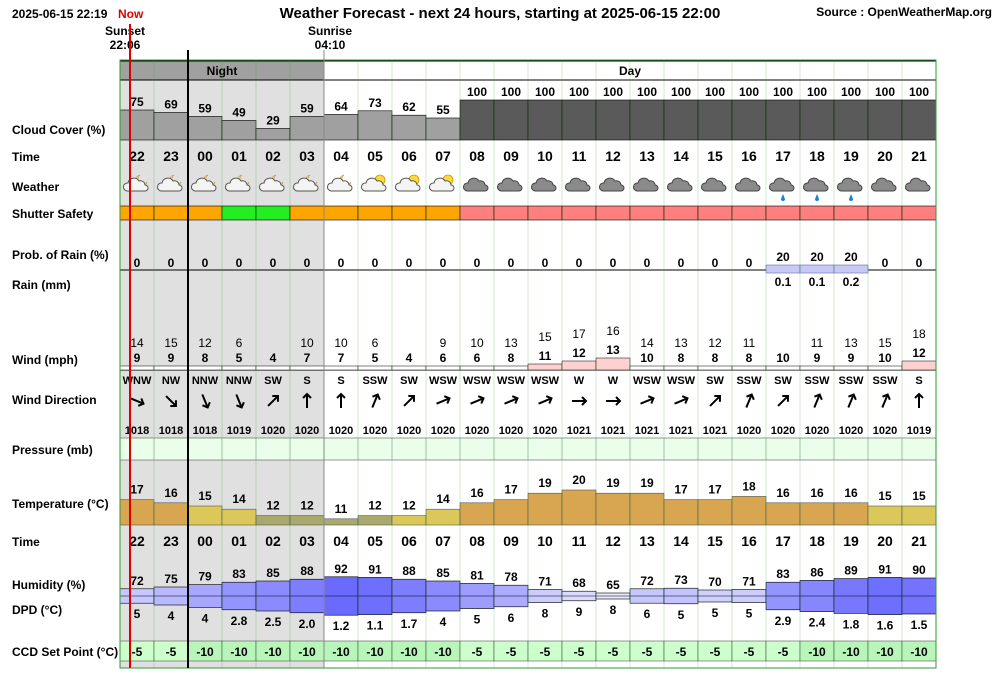  Describe the element at coordinates (851, 282) in the screenshot. I see `rain-amount-value: 0.2` at that location.